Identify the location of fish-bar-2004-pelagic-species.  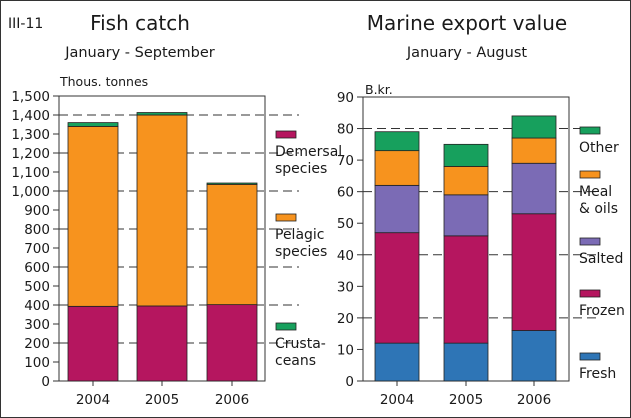
(93, 216).